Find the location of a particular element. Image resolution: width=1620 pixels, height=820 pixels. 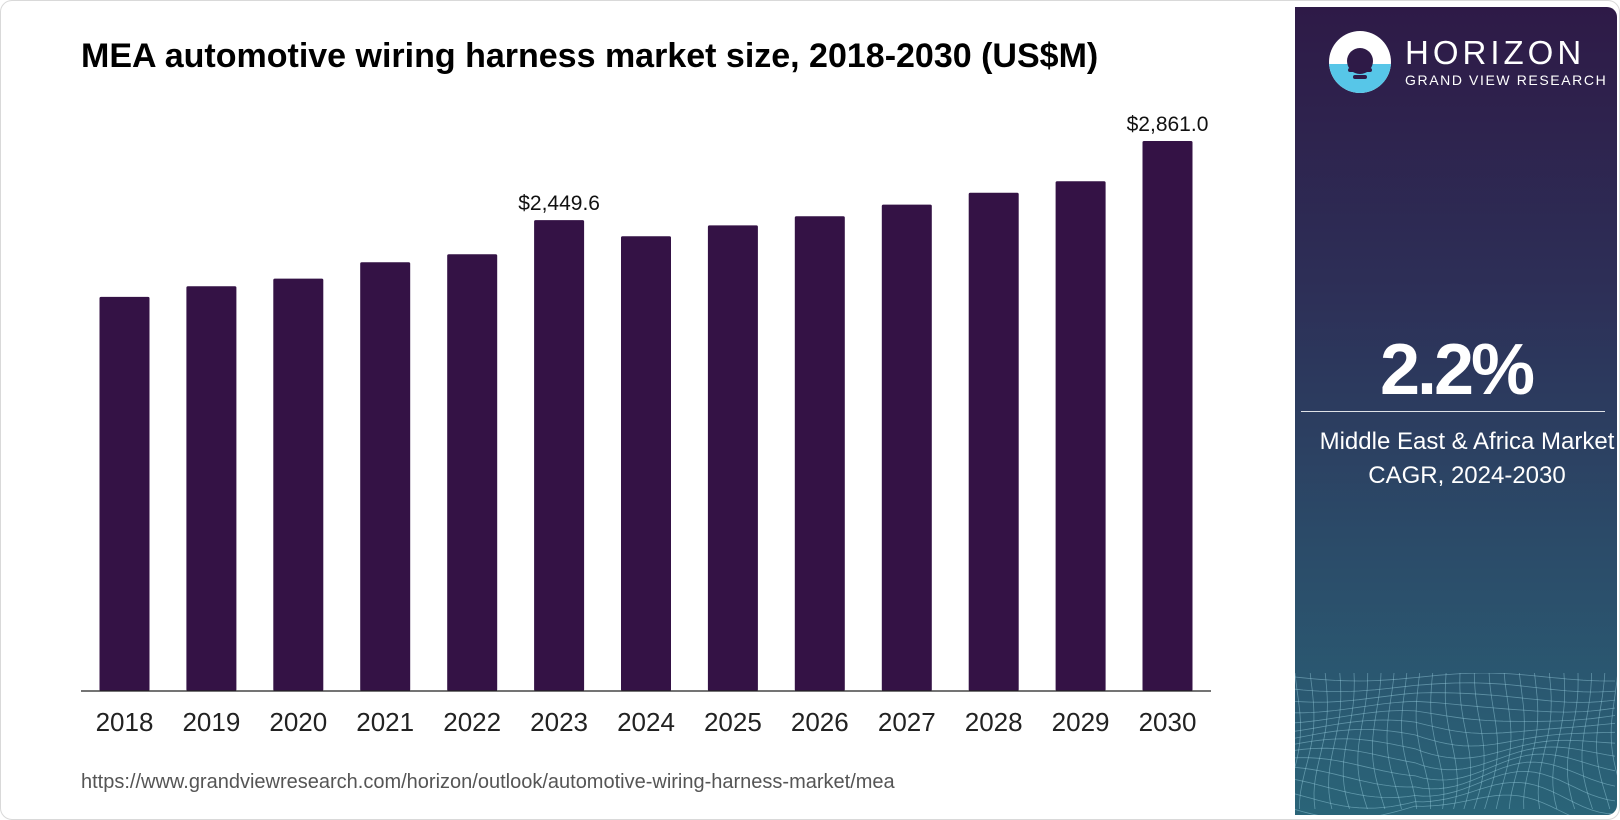

bar-2027 is located at coordinates (906, 447).